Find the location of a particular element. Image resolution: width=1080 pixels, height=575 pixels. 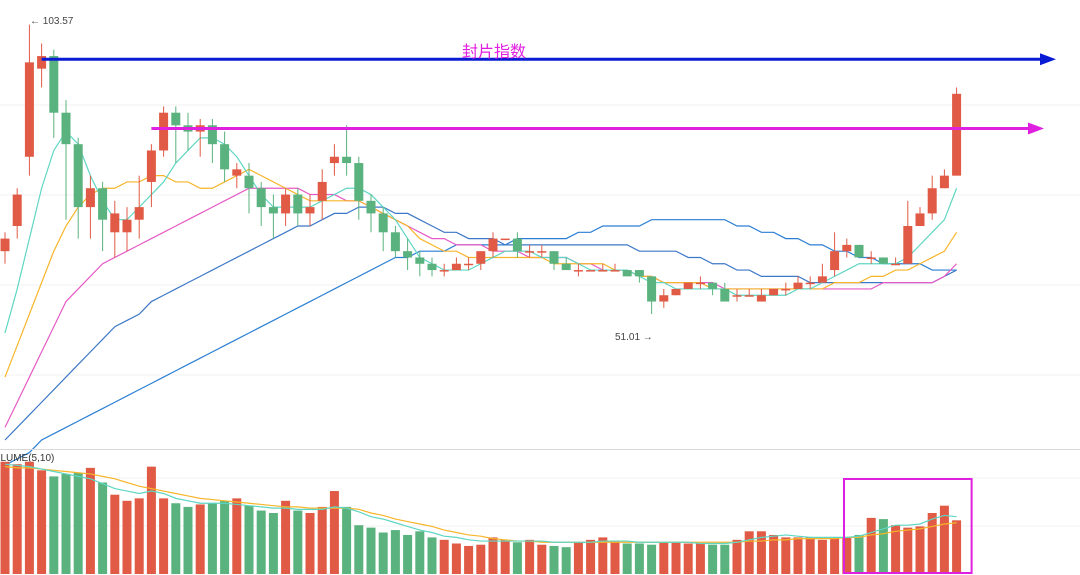

low-price-label: 51.01 → is located at coordinates (634, 337).